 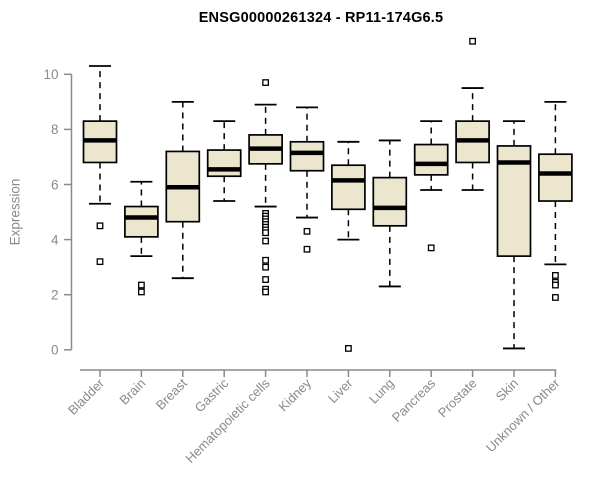 I want to click on x-tick-label: Gastric, so click(x=212, y=395).